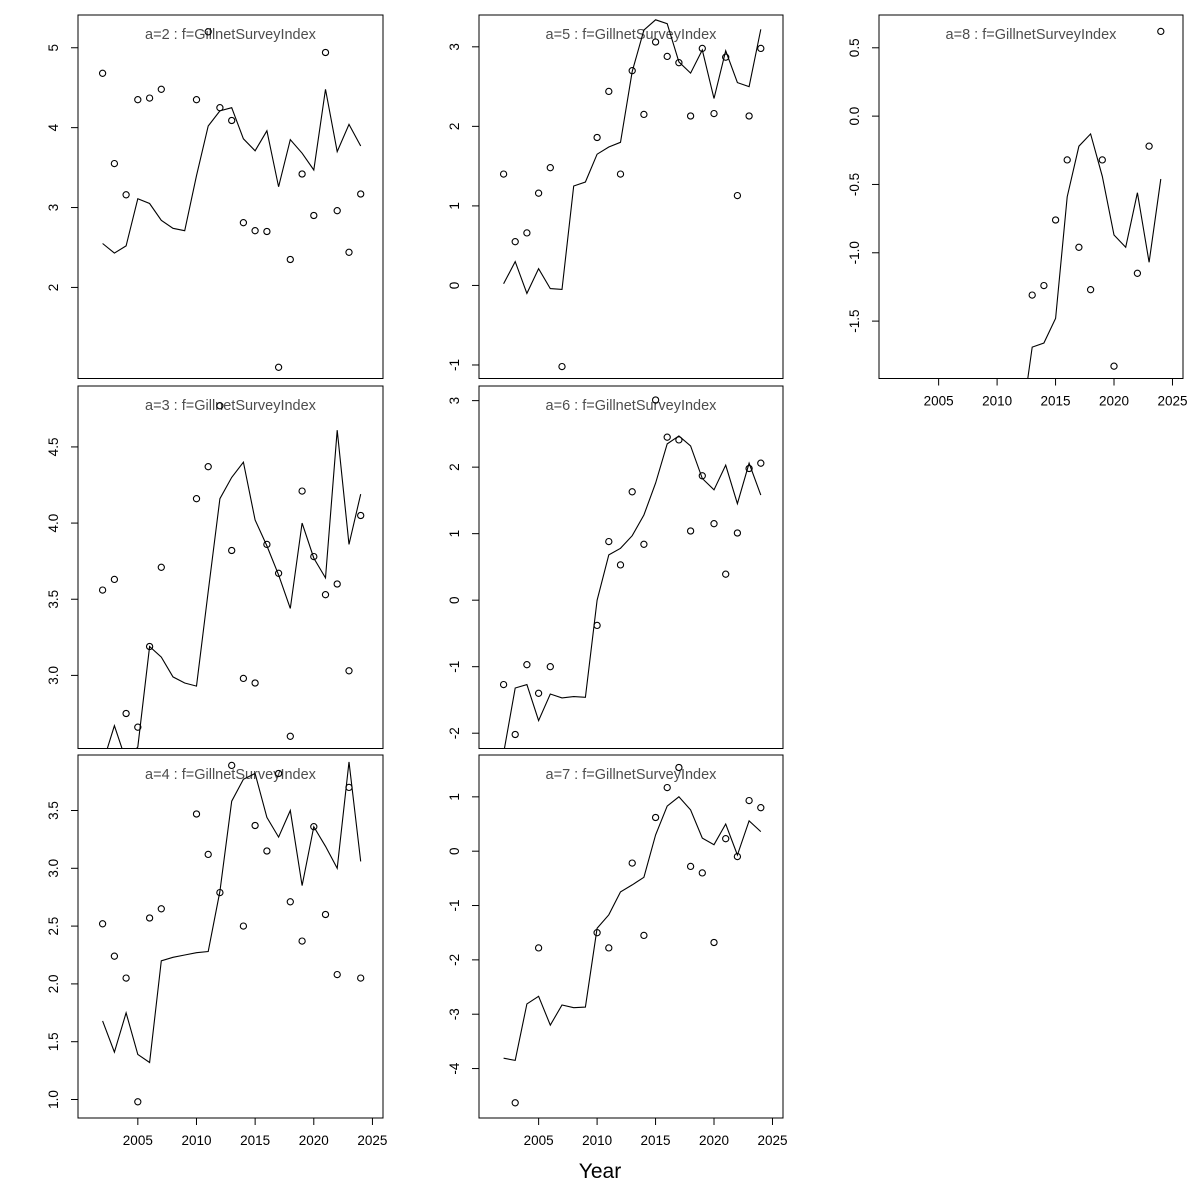  Describe the element at coordinates (854, 320) in the screenshot. I see `y-tick-label: -1.5` at that location.